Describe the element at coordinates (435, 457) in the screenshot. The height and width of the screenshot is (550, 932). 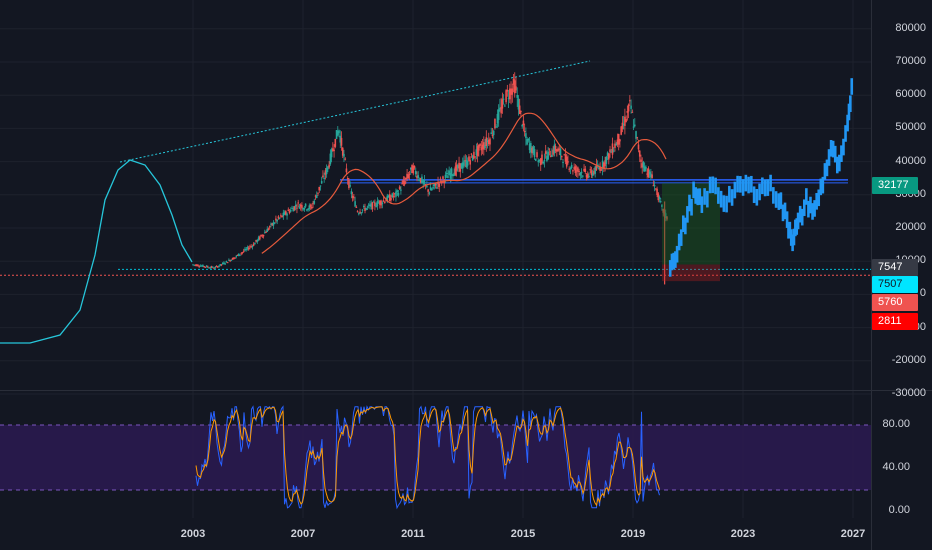
I see `oscillator-band` at that location.